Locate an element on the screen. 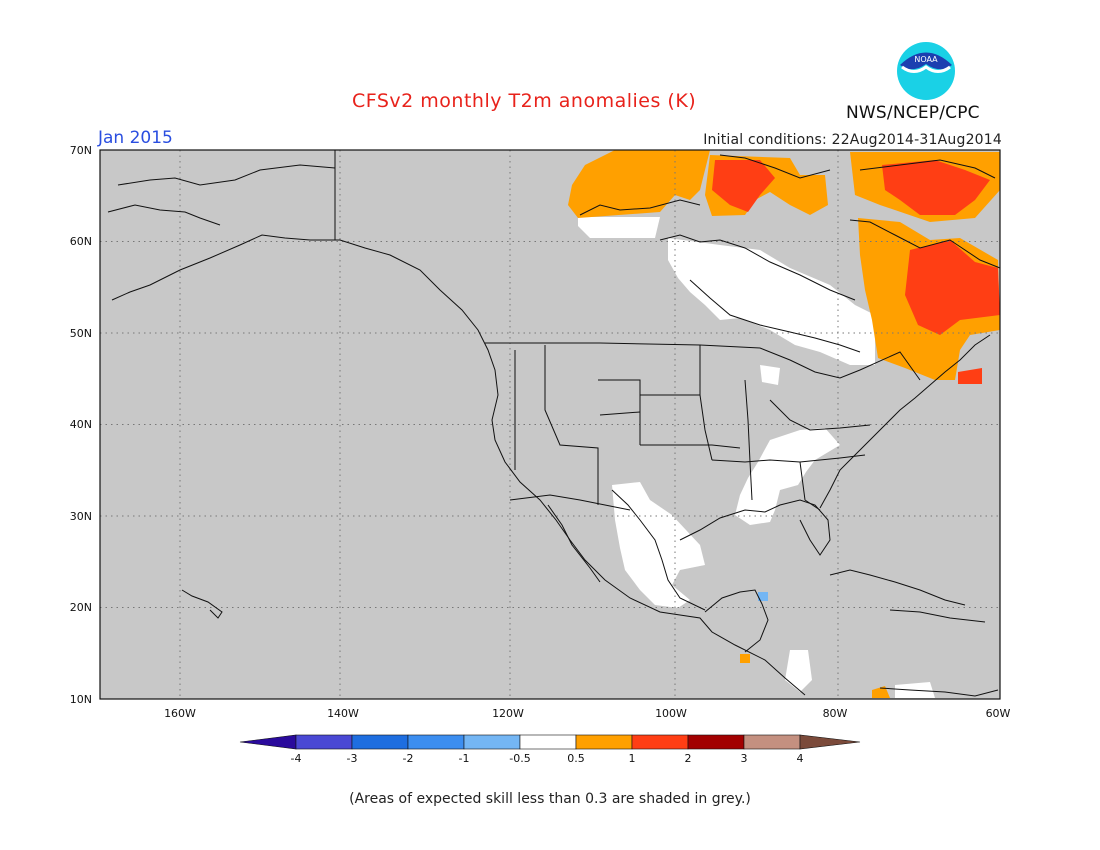 The width and height of the screenshot is (1100, 850). lat-label: 30N is located at coordinates (81, 516).